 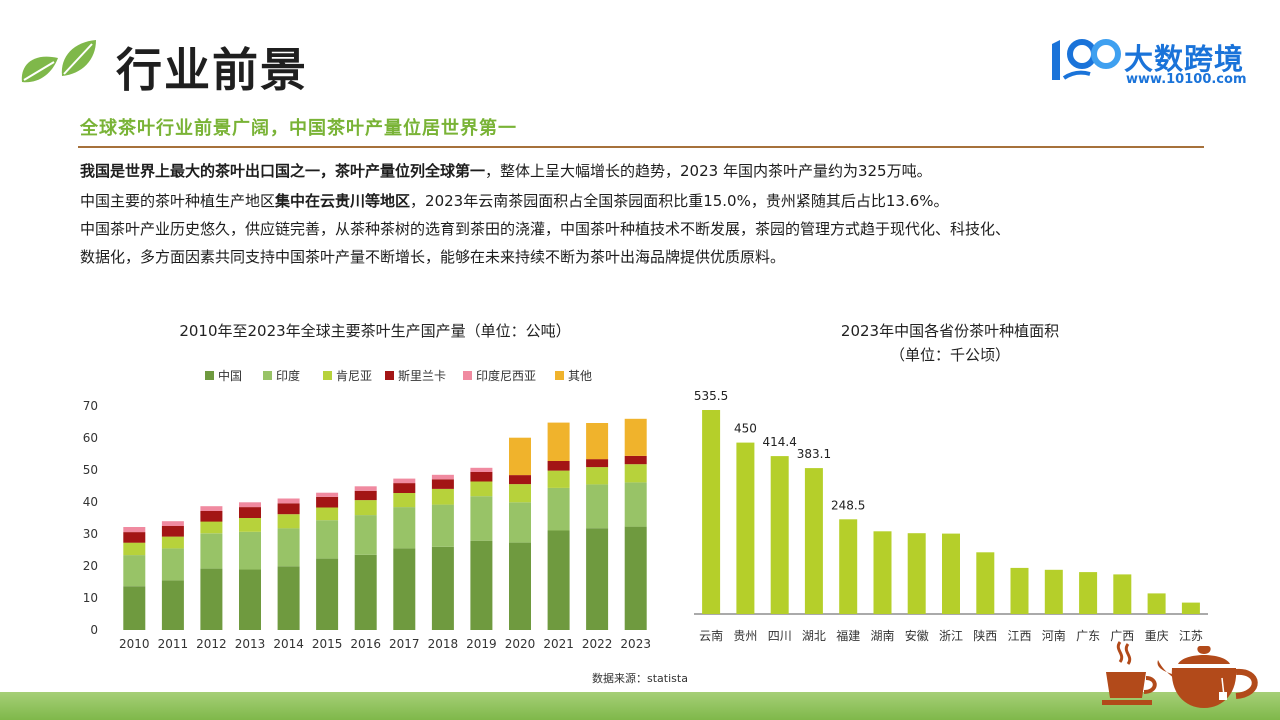 What do you see at coordinates (58, 61) in the screenshot?
I see `tea-leaf-icon` at bounding box center [58, 61].